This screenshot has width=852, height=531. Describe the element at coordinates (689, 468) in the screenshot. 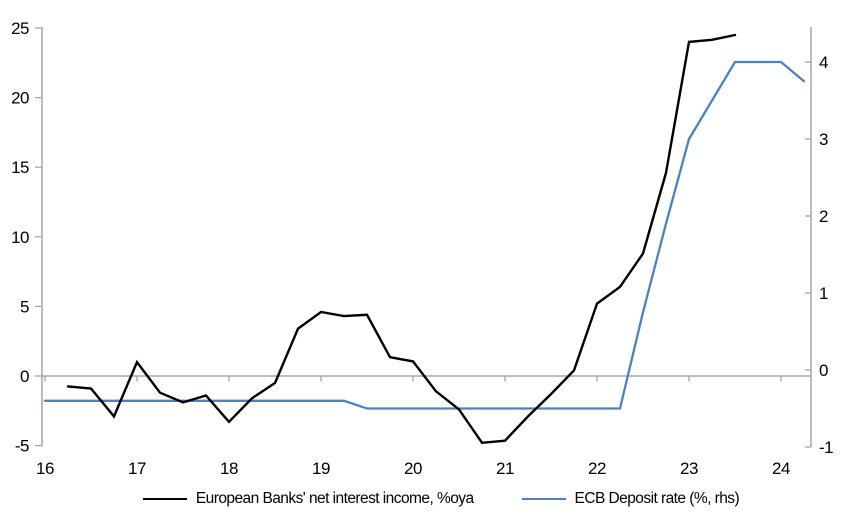

I see `x-axis-label-23: 23` at that location.